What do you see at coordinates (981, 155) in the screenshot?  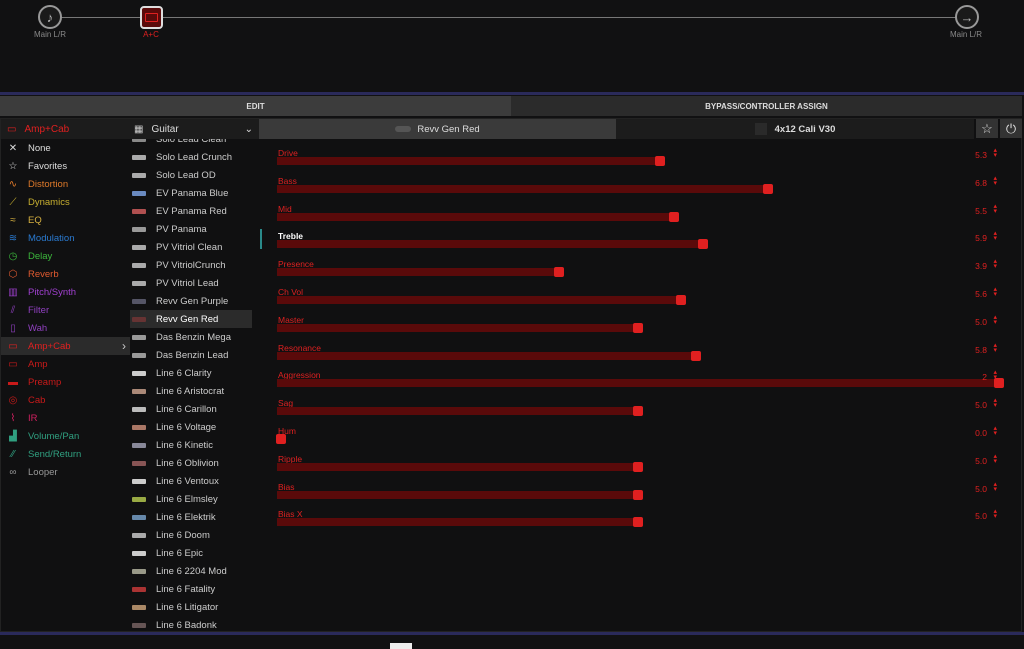 I see `param-value: 5.3` at bounding box center [981, 155].